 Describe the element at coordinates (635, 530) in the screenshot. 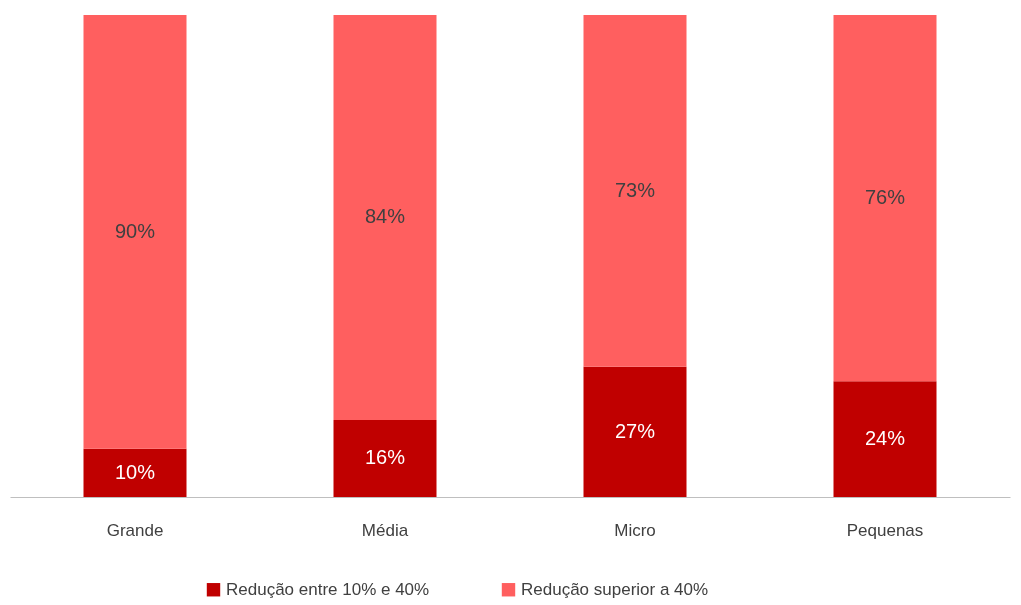

I see `x-tick-label: Micro` at that location.